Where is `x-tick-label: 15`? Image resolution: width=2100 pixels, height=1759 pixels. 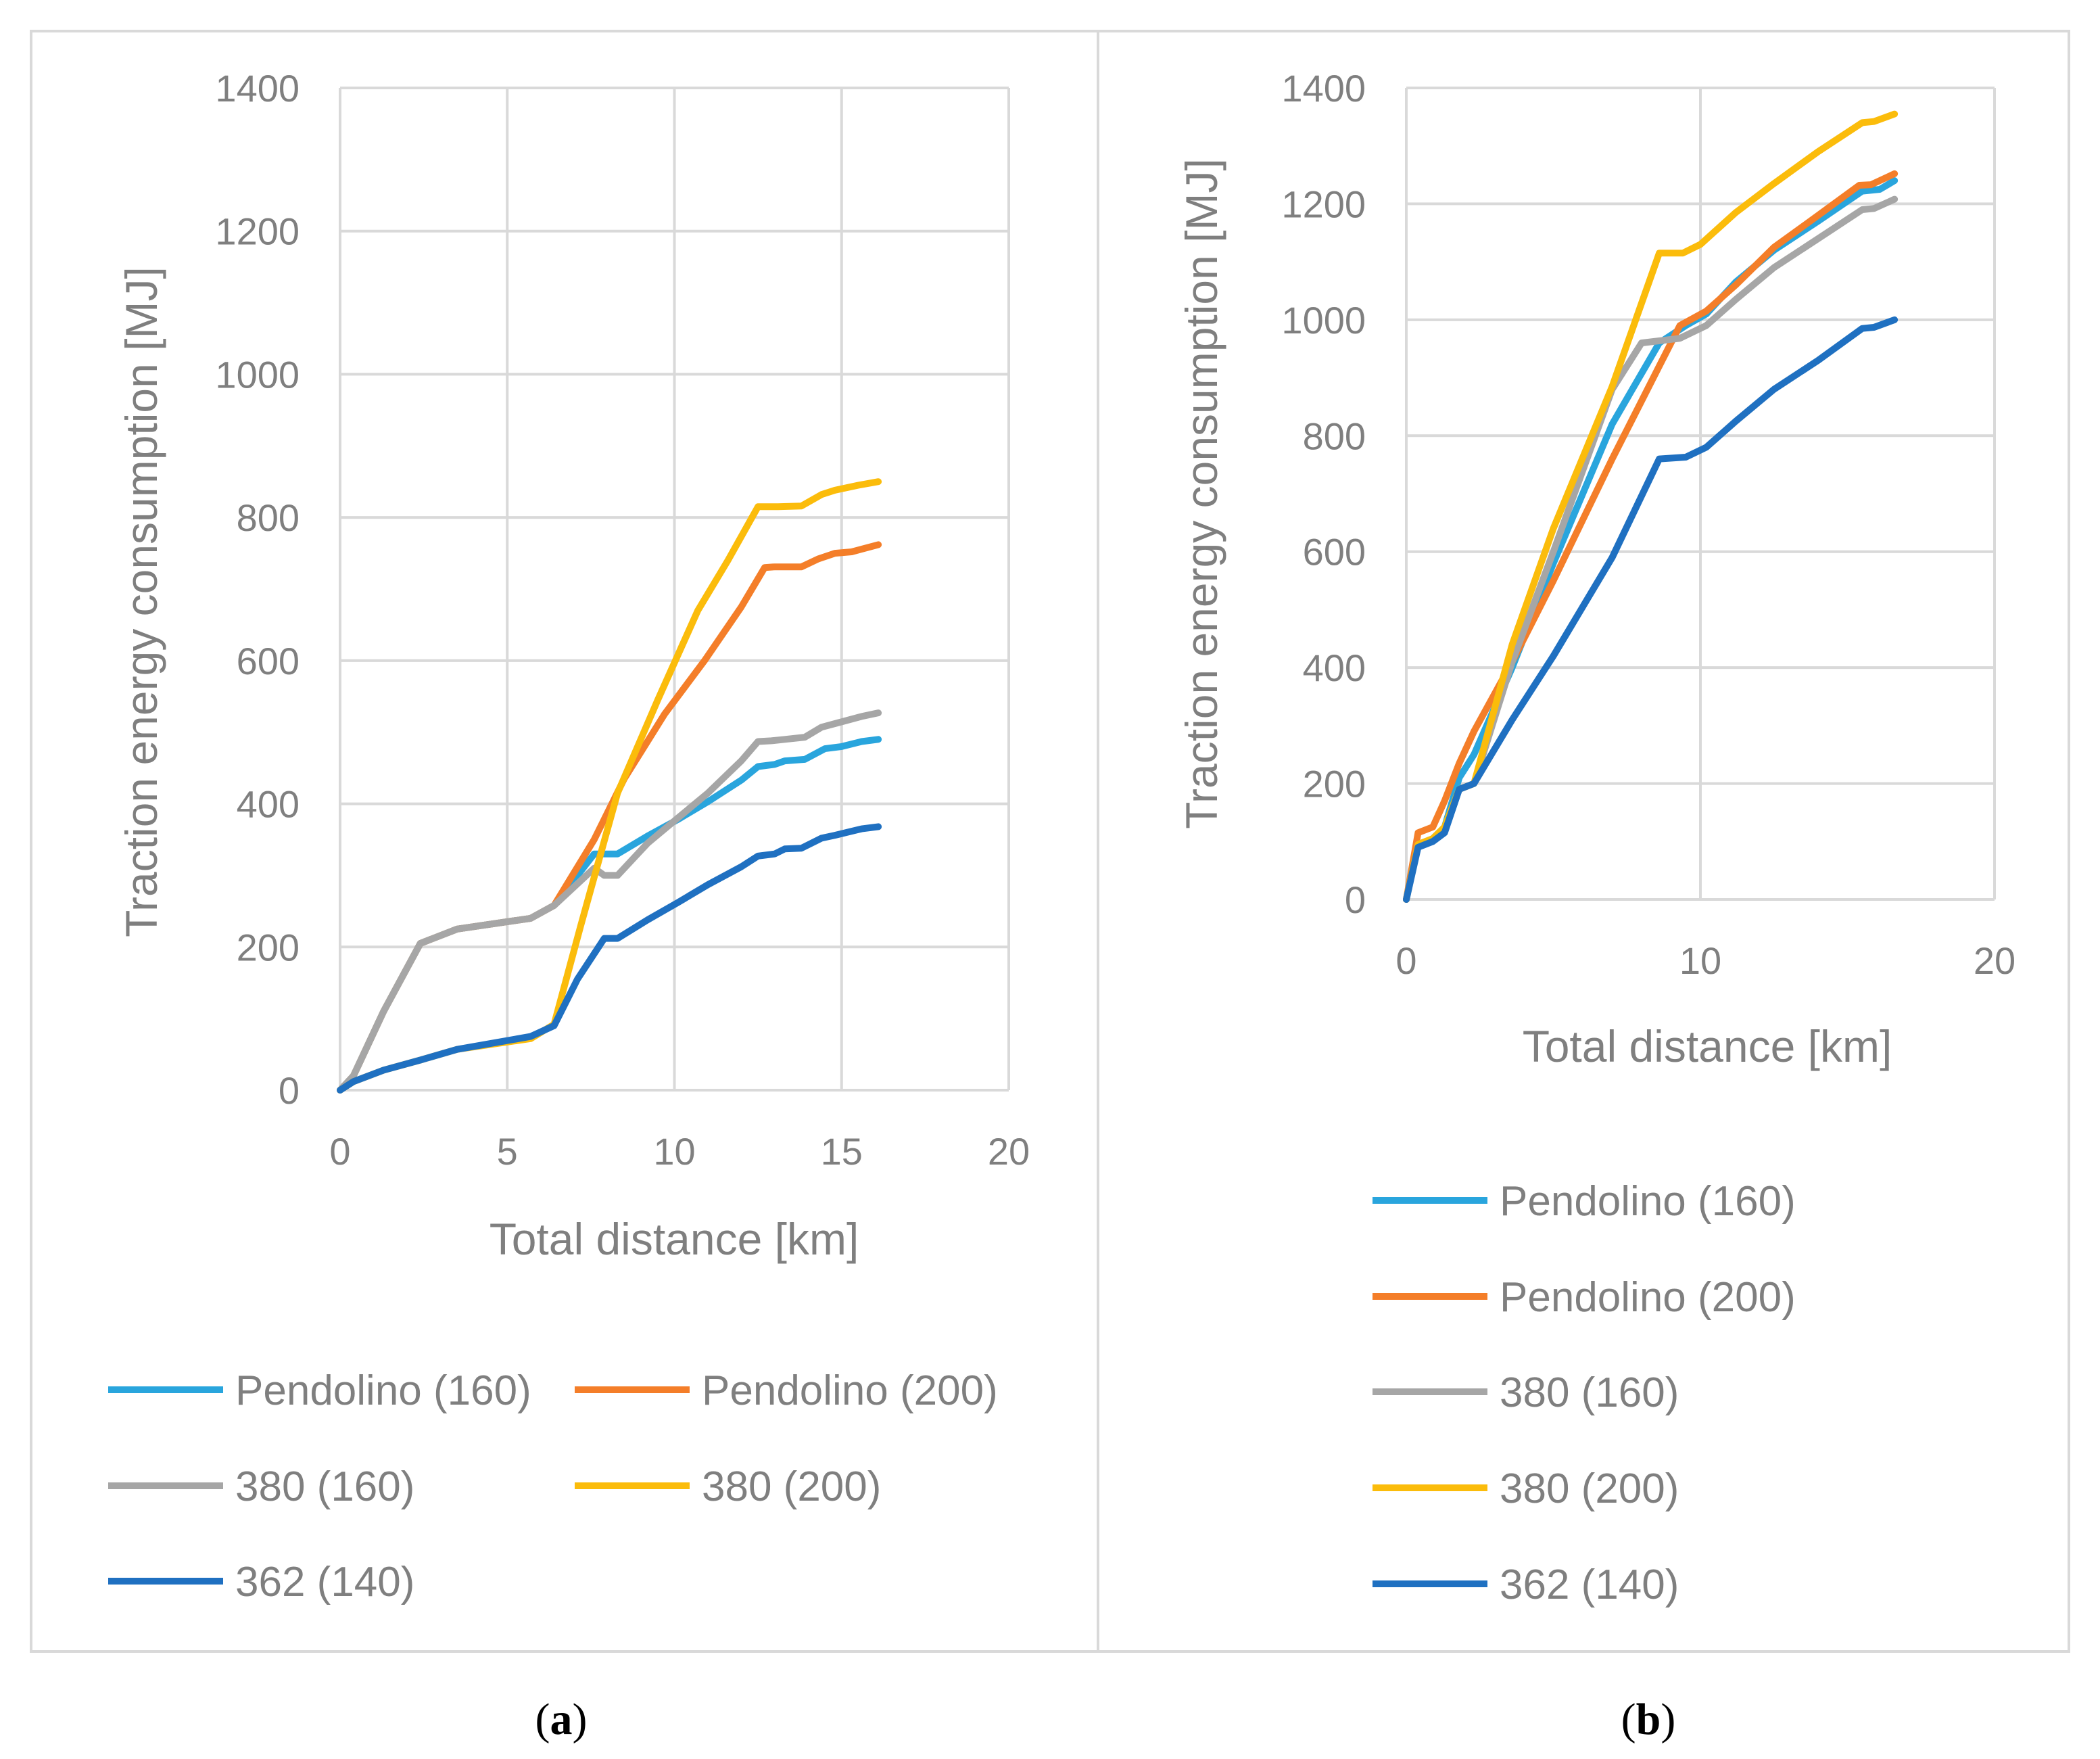 x-tick-label: 15 is located at coordinates (842, 1151).